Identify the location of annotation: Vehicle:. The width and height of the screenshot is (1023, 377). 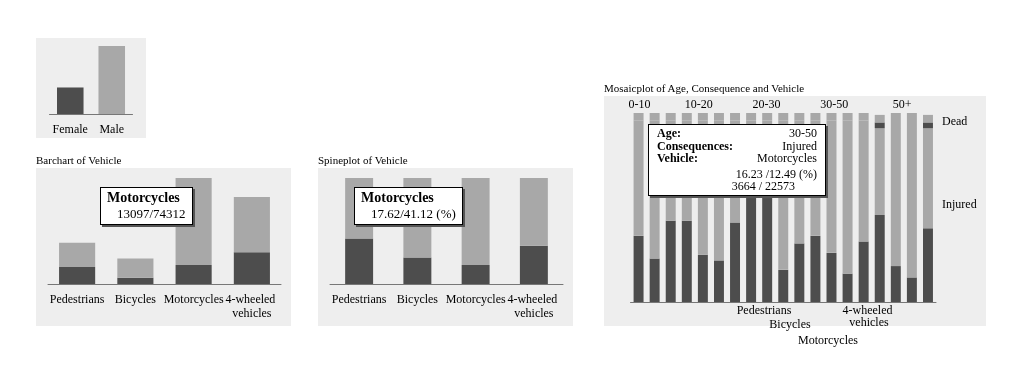
(677, 158).